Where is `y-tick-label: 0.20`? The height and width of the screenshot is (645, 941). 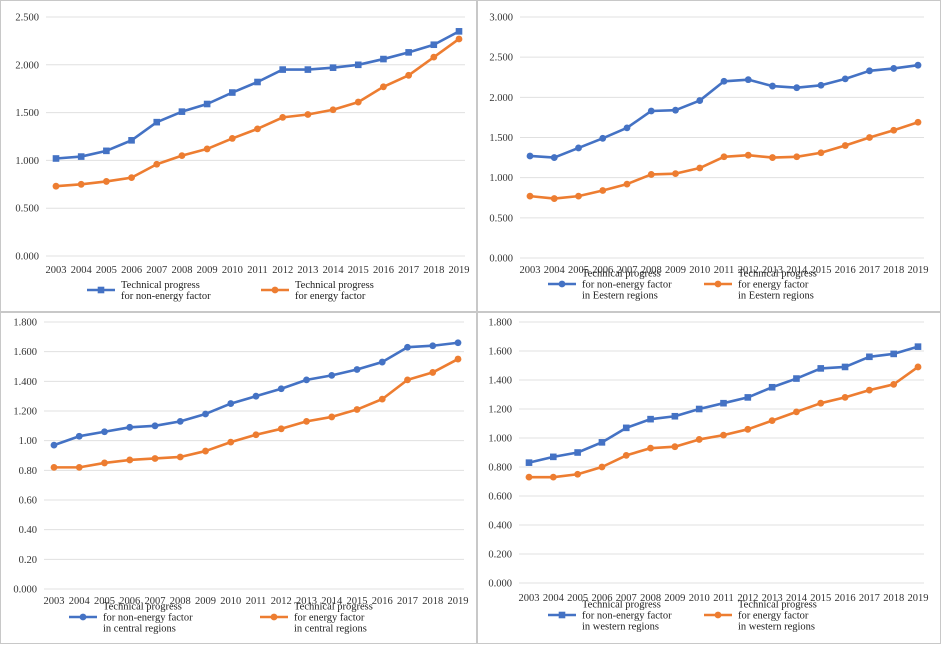 y-tick-label: 0.20 is located at coordinates (28, 560).